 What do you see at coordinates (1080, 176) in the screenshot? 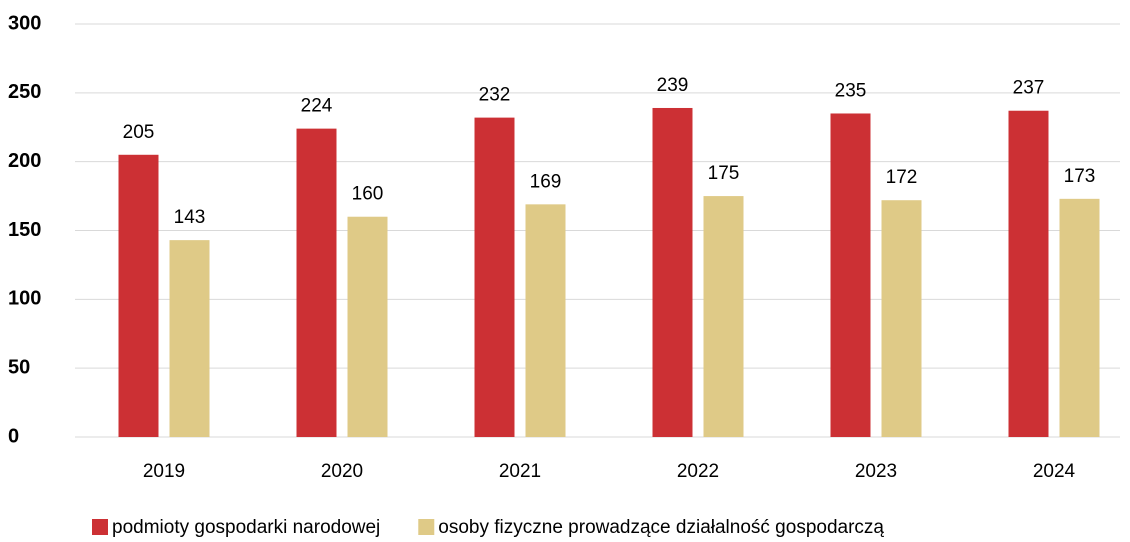
I see `value-label: 173` at bounding box center [1080, 176].